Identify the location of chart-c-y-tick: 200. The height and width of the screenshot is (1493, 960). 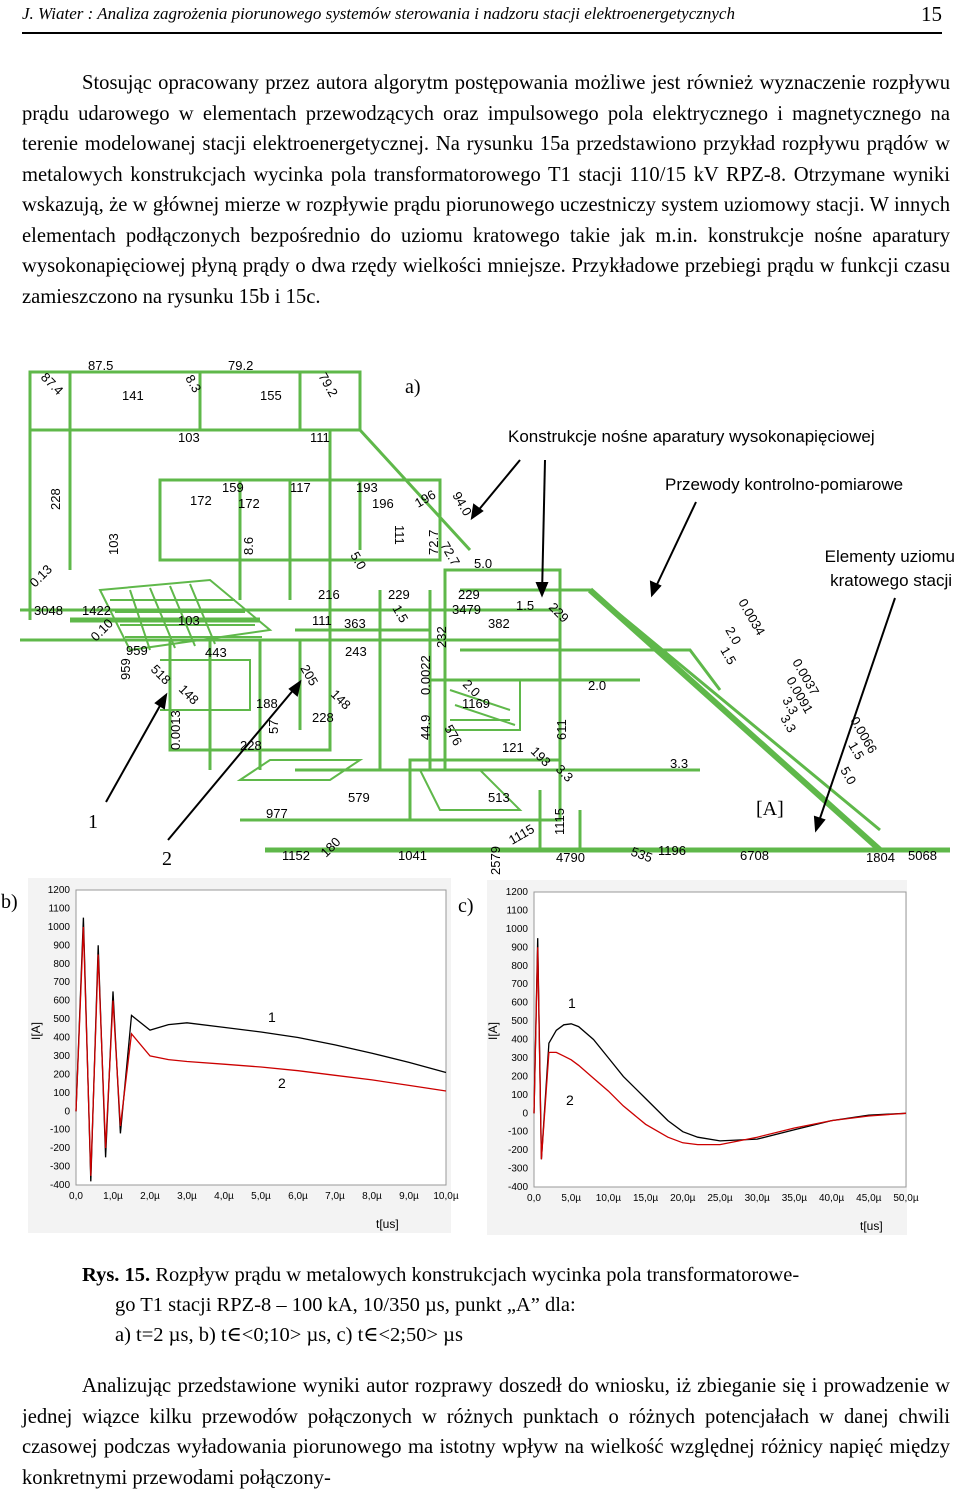
(519, 1076).